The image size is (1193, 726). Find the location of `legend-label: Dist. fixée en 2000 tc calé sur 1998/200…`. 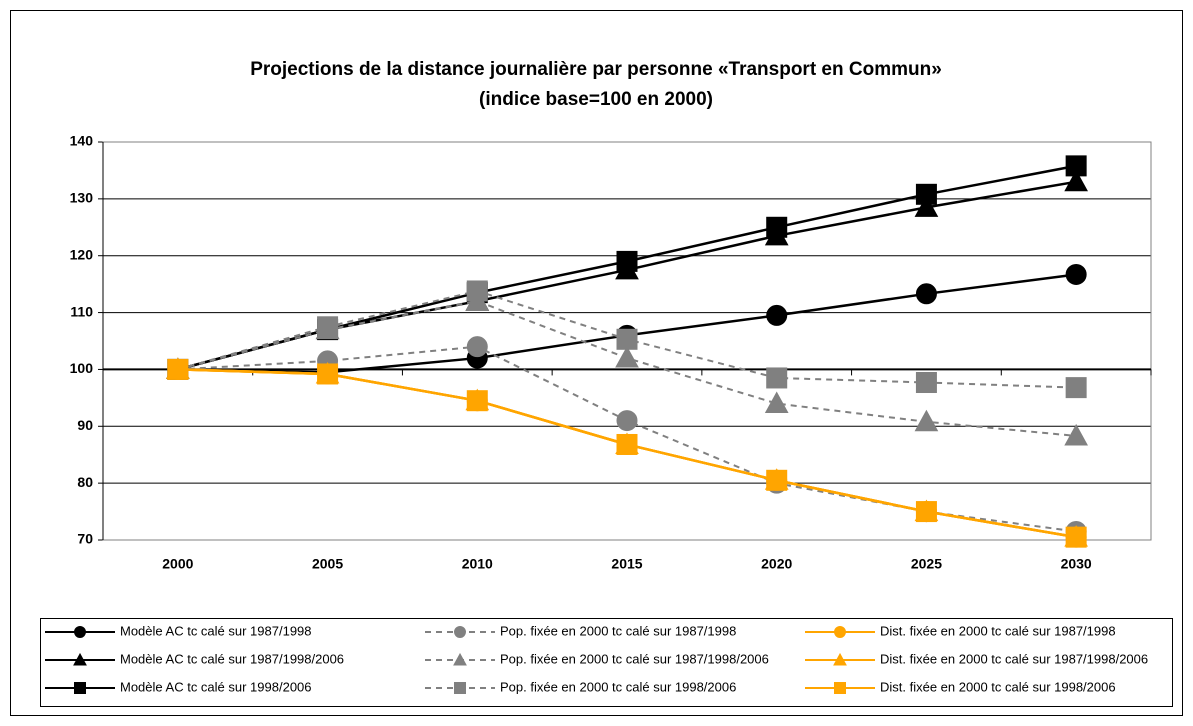

legend-label: Dist. fixée en 2000 tc calé sur 1998/200… is located at coordinates (998, 686).